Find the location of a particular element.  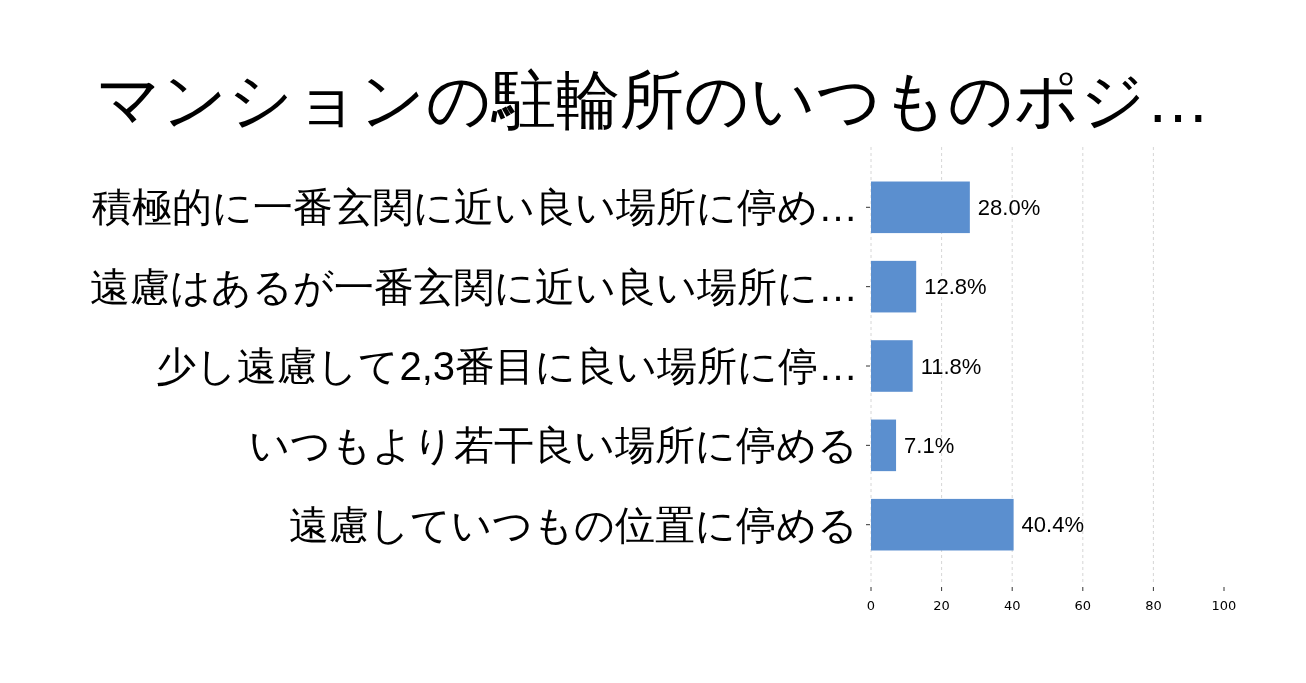

x-tick-label: 60 is located at coordinates (1083, 605).